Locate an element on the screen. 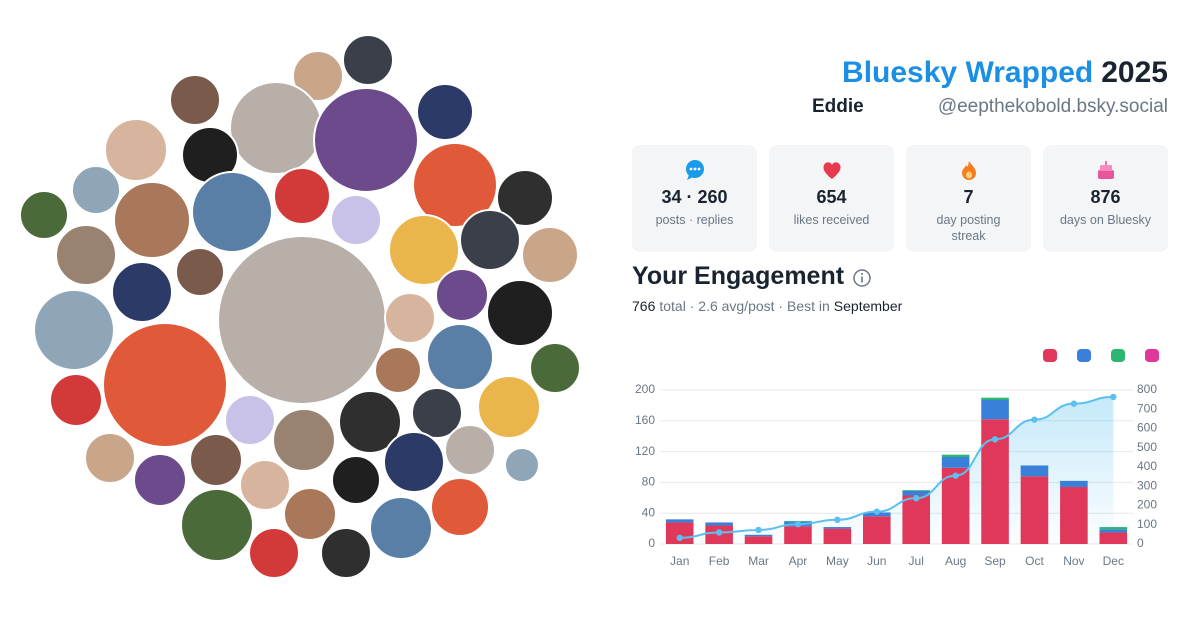 The width and height of the screenshot is (1200, 630). y2-tick-label: 300 is located at coordinates (1147, 485).